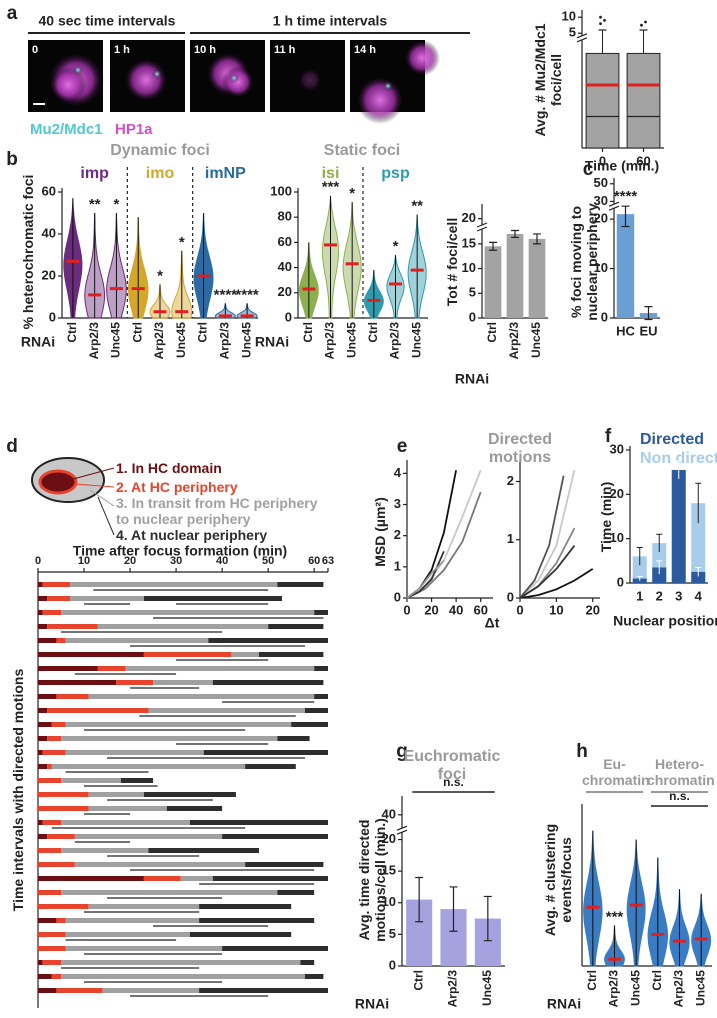  Describe the element at coordinates (177, 487) in the screenshot. I see `legend-label: 2. At HC periphery` at that location.